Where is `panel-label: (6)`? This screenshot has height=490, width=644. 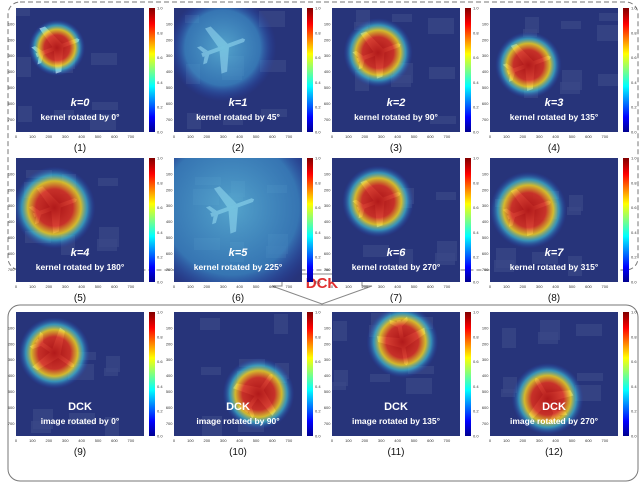
panel-label: (6) is located at coordinates (238, 298).